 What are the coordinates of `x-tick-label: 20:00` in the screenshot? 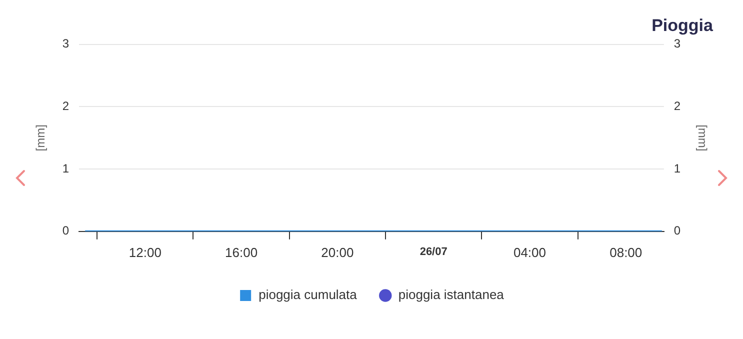 It's located at (337, 252).